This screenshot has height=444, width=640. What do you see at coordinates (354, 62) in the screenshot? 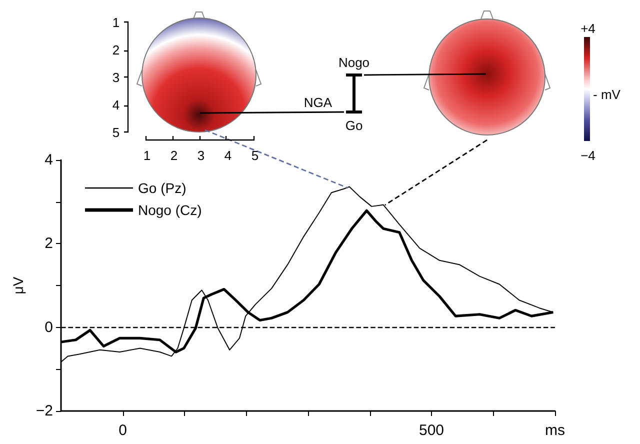
I see `text: Nogo` at bounding box center [354, 62].